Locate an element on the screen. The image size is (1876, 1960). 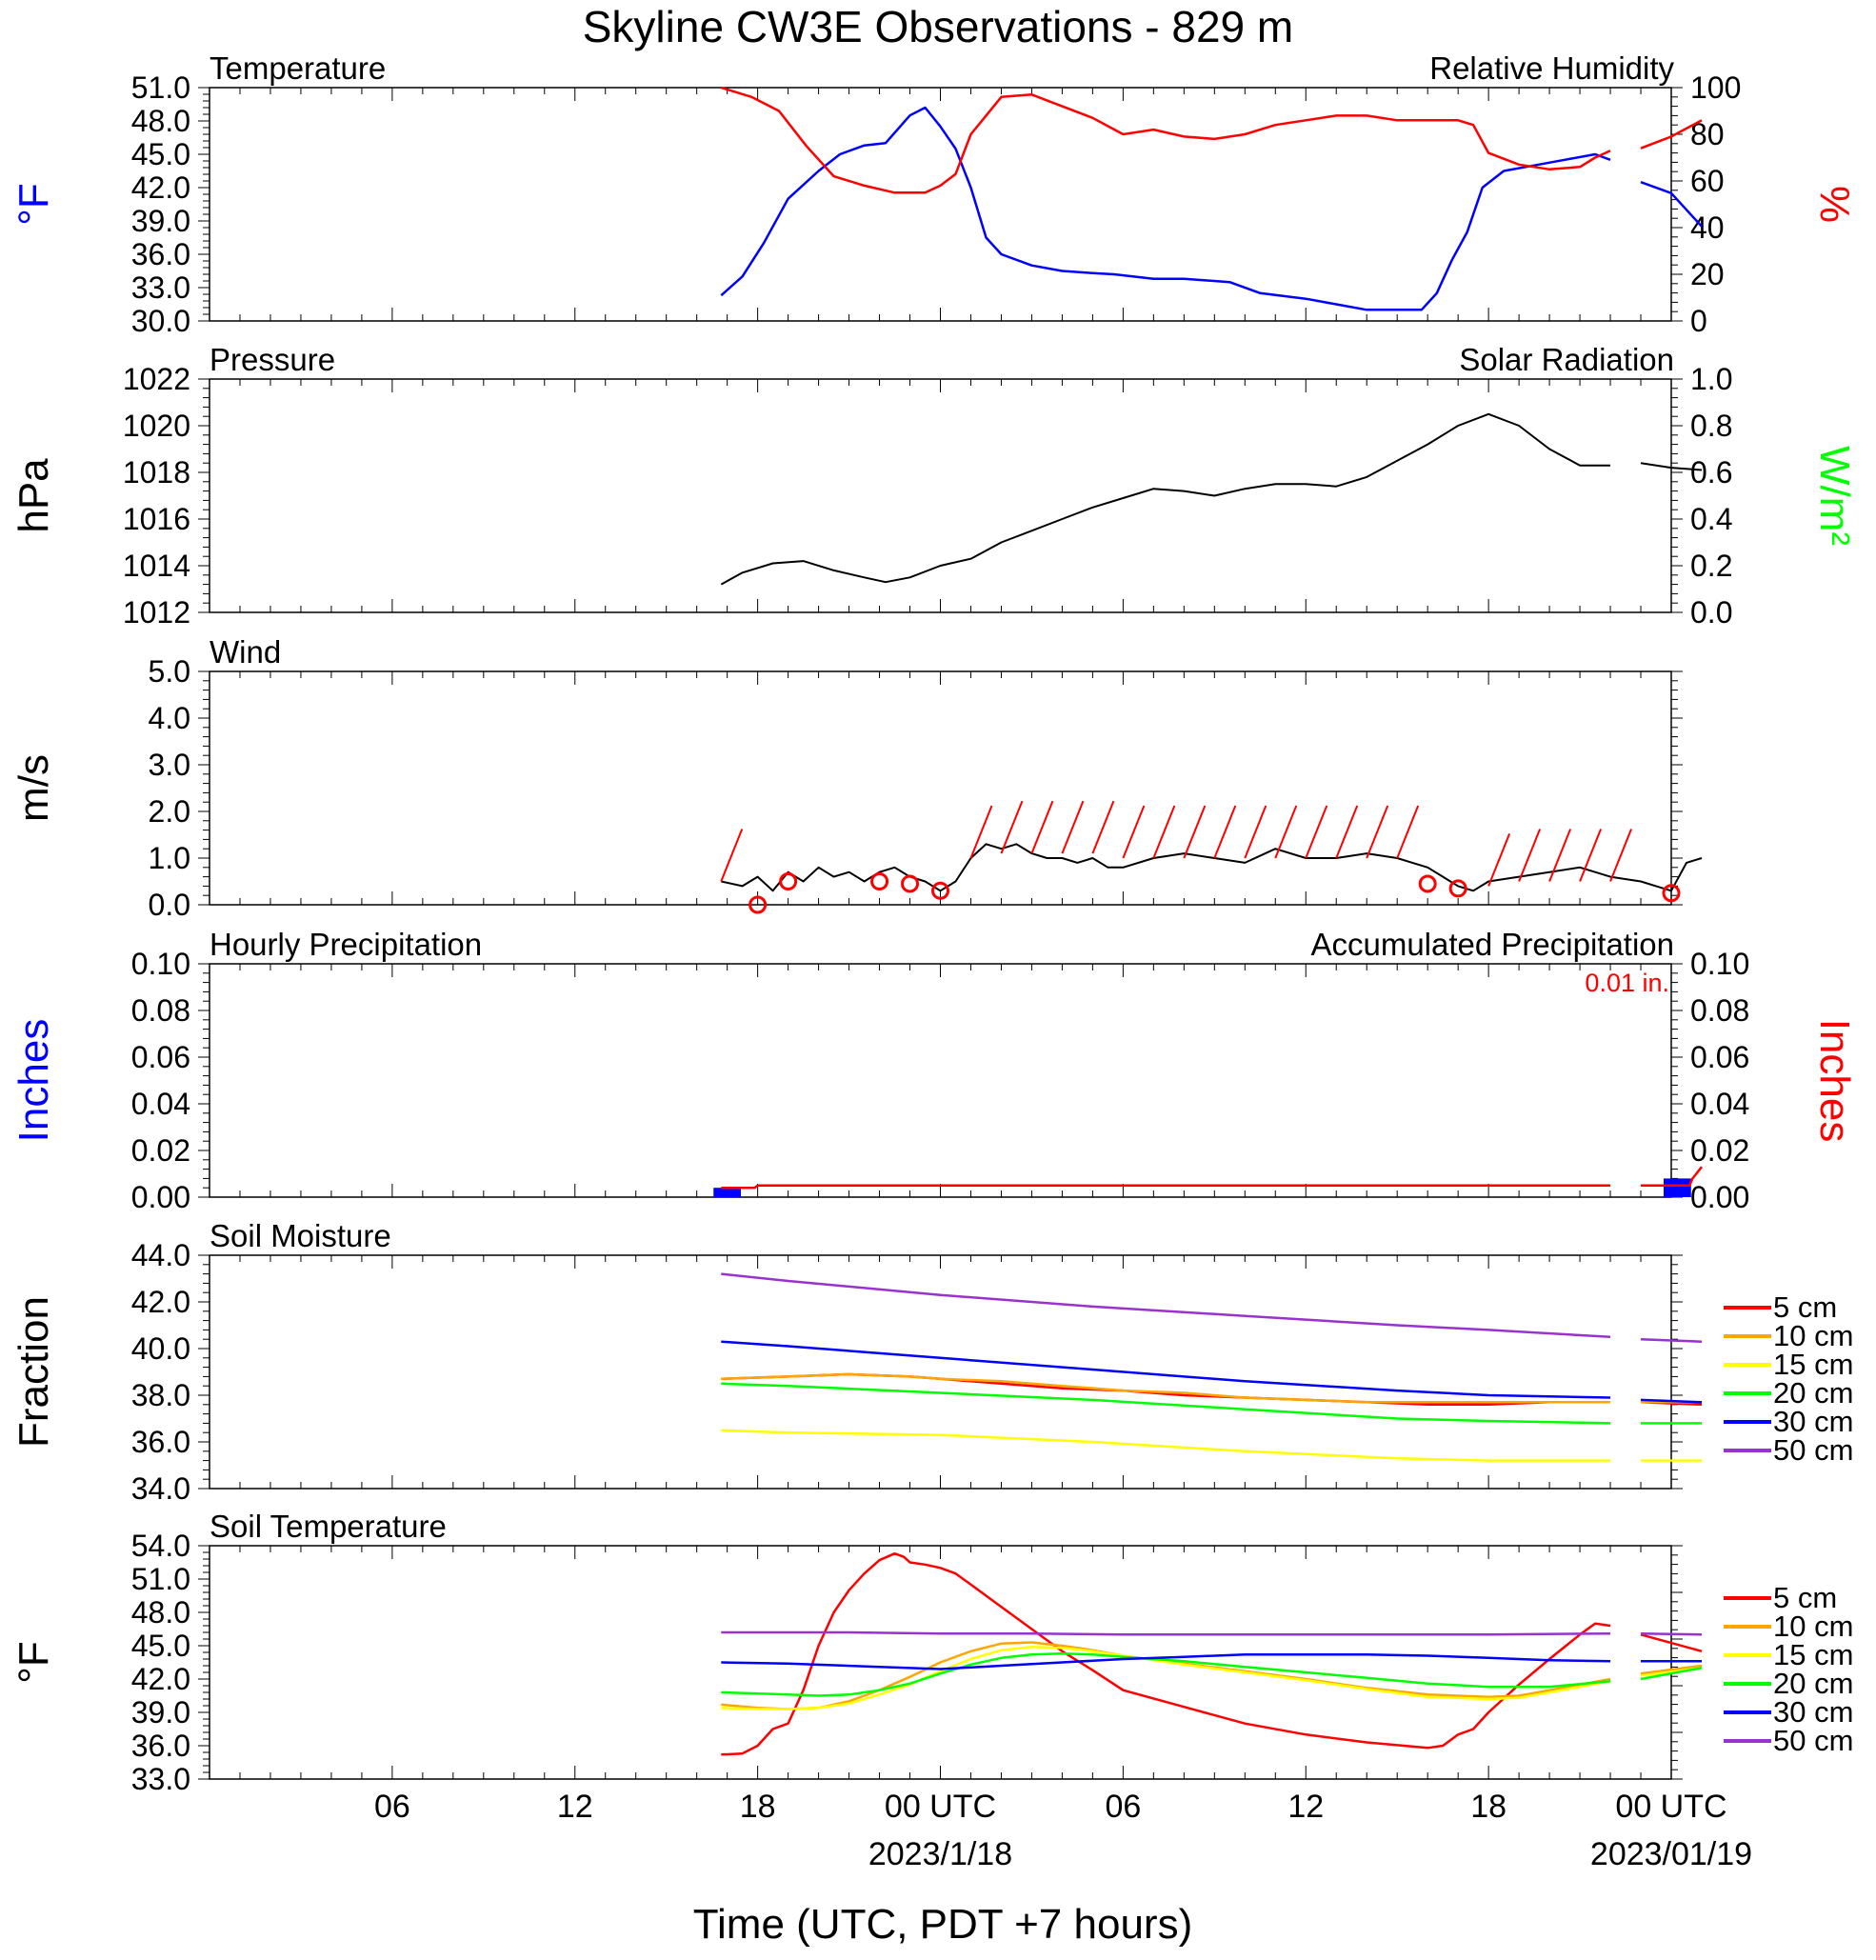
y-right-tick-label: 60 is located at coordinates (1707, 181).